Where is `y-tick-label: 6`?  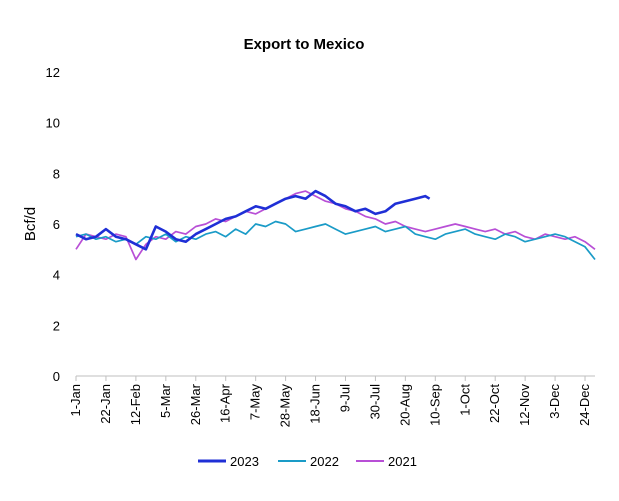
y-tick-label: 6 is located at coordinates (56, 224).